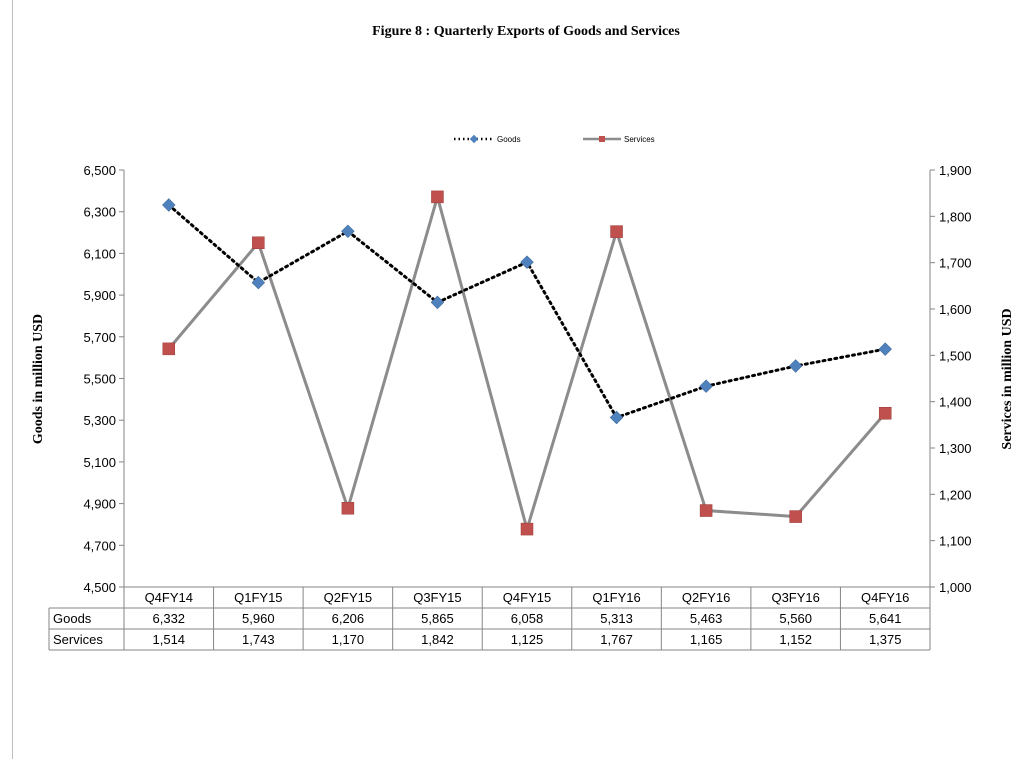  What do you see at coordinates (99, 212) in the screenshot?
I see `y-left-tick-label: 6,300` at bounding box center [99, 212].